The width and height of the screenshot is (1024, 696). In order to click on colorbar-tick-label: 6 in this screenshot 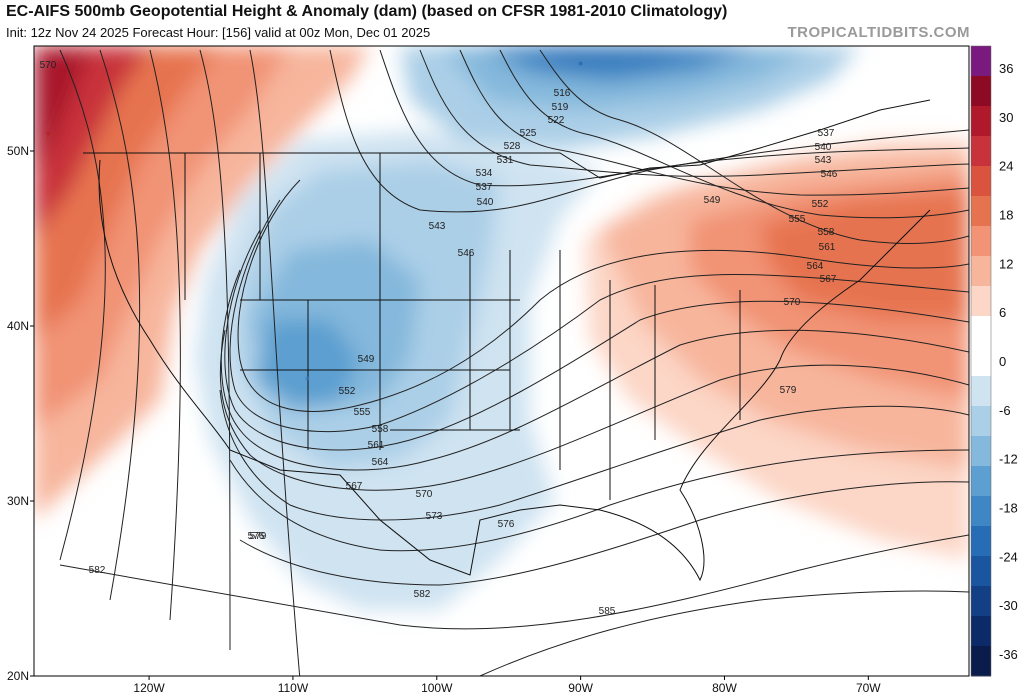, I will do `click(1002, 312)`.